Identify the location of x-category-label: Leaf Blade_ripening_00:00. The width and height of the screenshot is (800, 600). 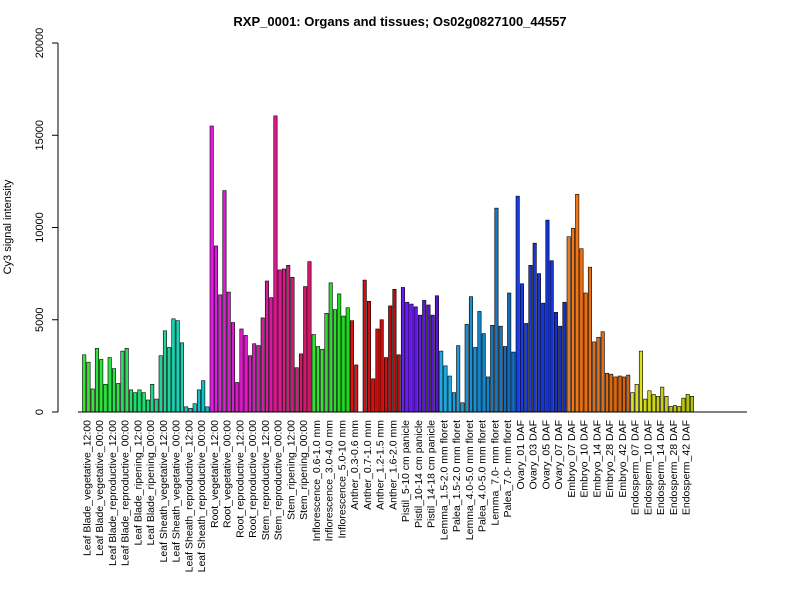
(151, 483).